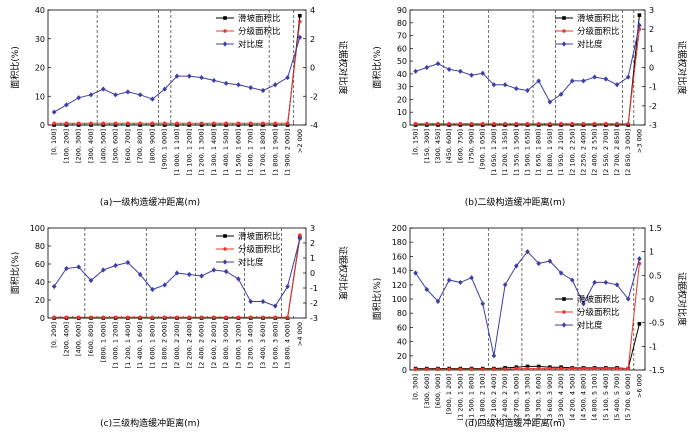 This screenshot has width=700, height=435. Describe the element at coordinates (314, 125) in the screenshot. I see `y2-tick-label: -4` at that location.